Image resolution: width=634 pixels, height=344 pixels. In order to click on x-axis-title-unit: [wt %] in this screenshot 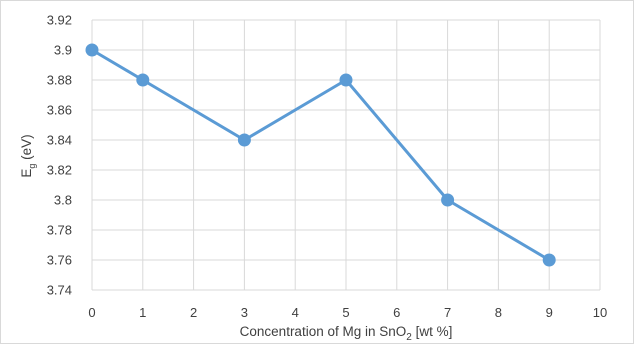, I will do `click(432, 331)`.